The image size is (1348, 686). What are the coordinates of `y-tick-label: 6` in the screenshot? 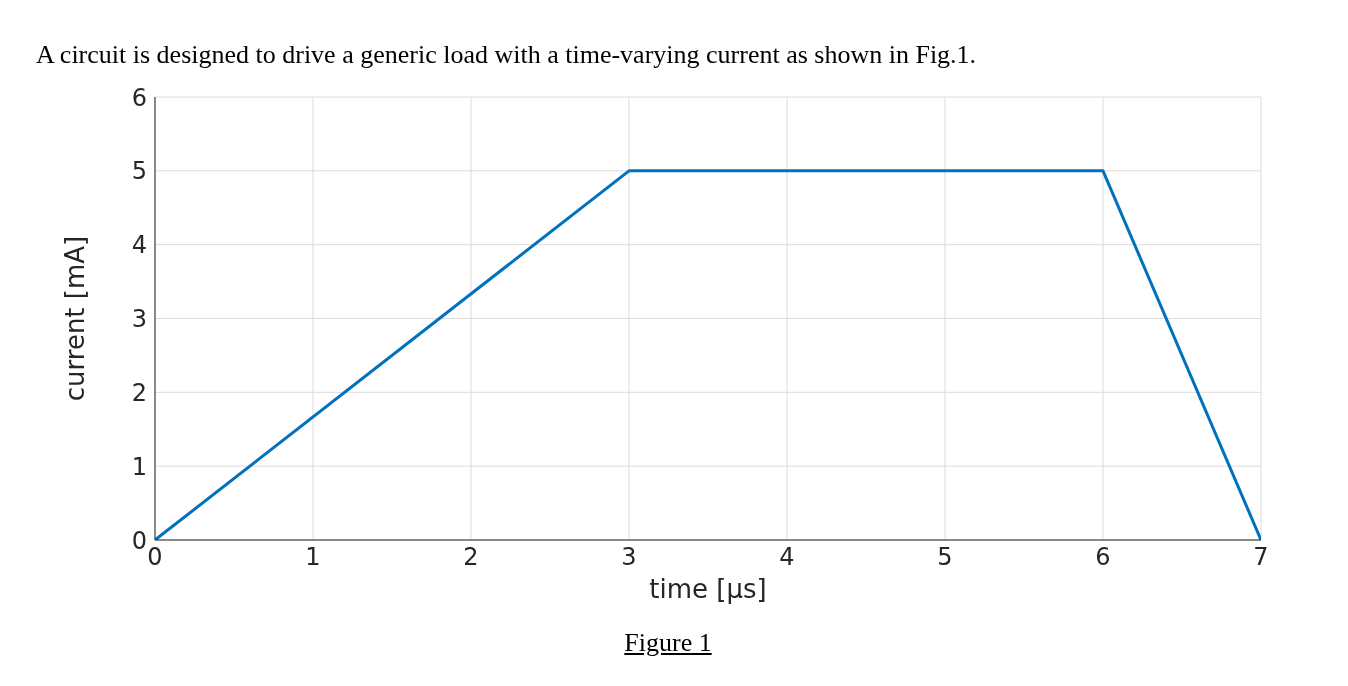 It's located at (139, 97).